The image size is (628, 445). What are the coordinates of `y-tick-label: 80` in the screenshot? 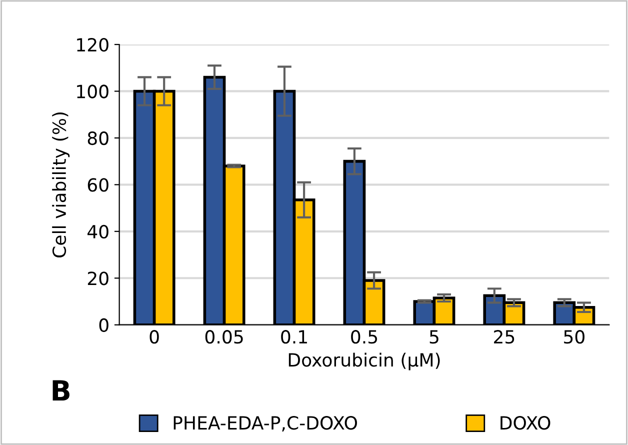 It's located at (98, 138).